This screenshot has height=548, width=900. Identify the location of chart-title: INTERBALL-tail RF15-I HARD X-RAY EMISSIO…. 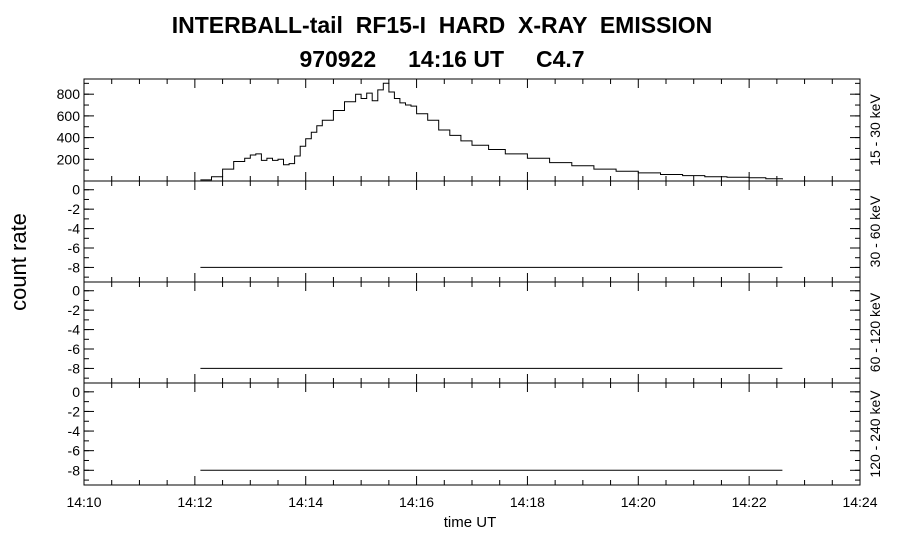
(442, 25).